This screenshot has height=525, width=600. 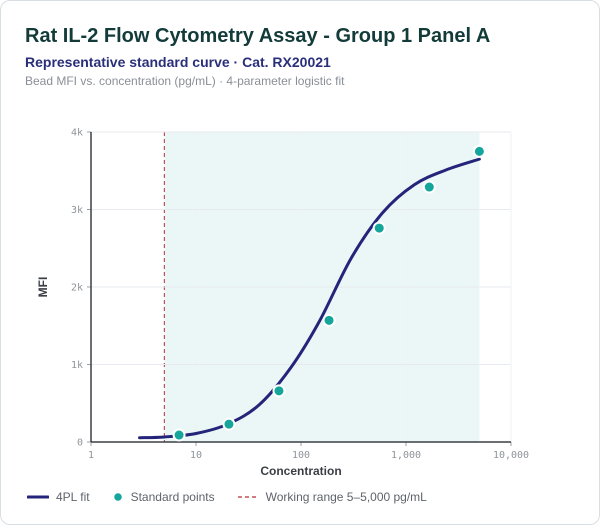 I want to click on legend-item-range: Working range 5–5,000 pg/mL, so click(x=332, y=497).